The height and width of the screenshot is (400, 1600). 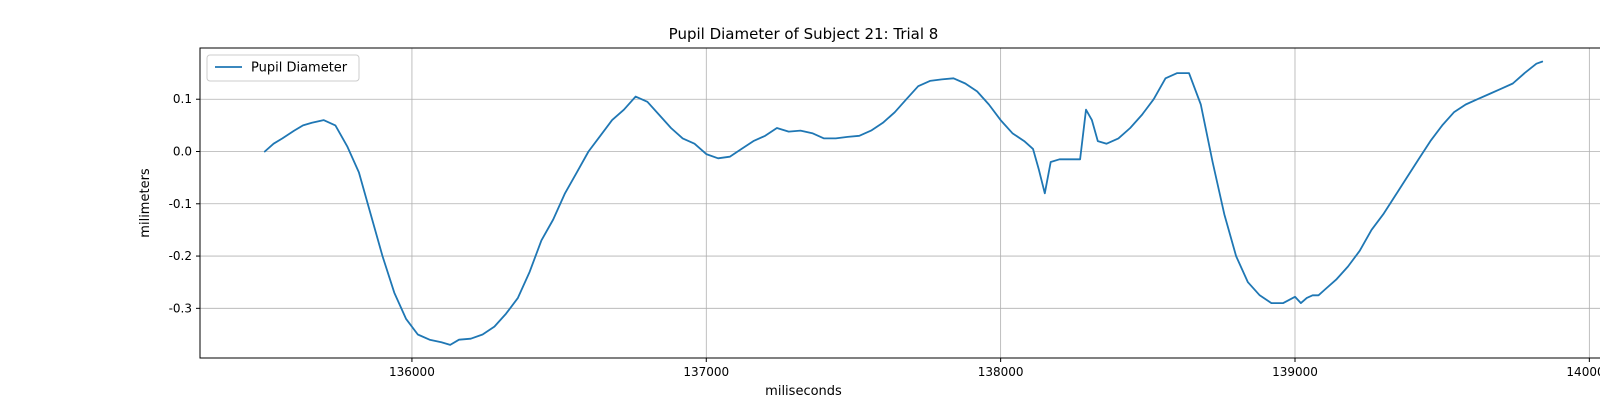 What do you see at coordinates (180, 204) in the screenshot?
I see `y-tick-label: -0.1` at bounding box center [180, 204].